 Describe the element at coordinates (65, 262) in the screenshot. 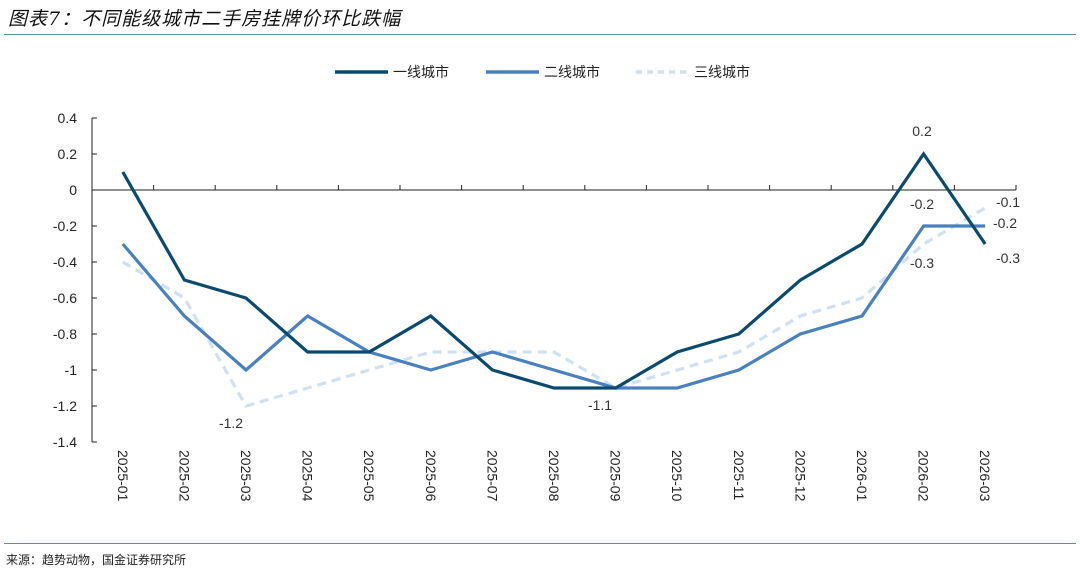

I see `y-tick-label: -0.4` at that location.